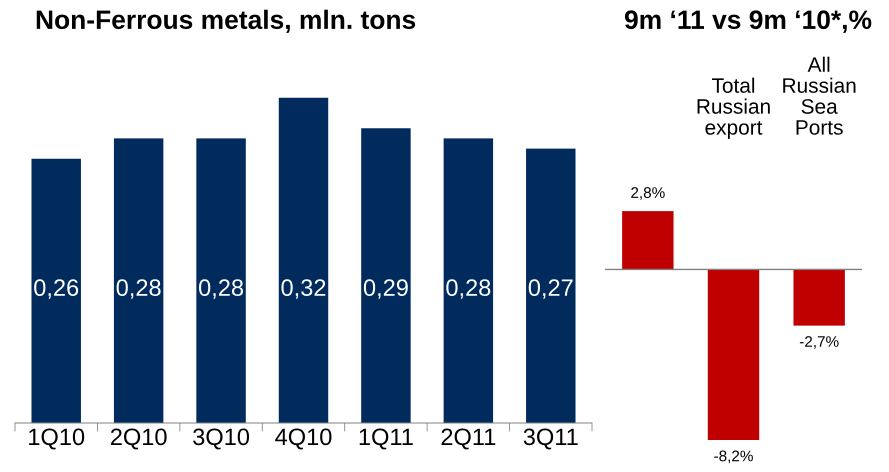 This screenshot has width=889, height=472. Describe the element at coordinates (648, 193) in the screenshot. I see `data-label: 2,8%` at that location.